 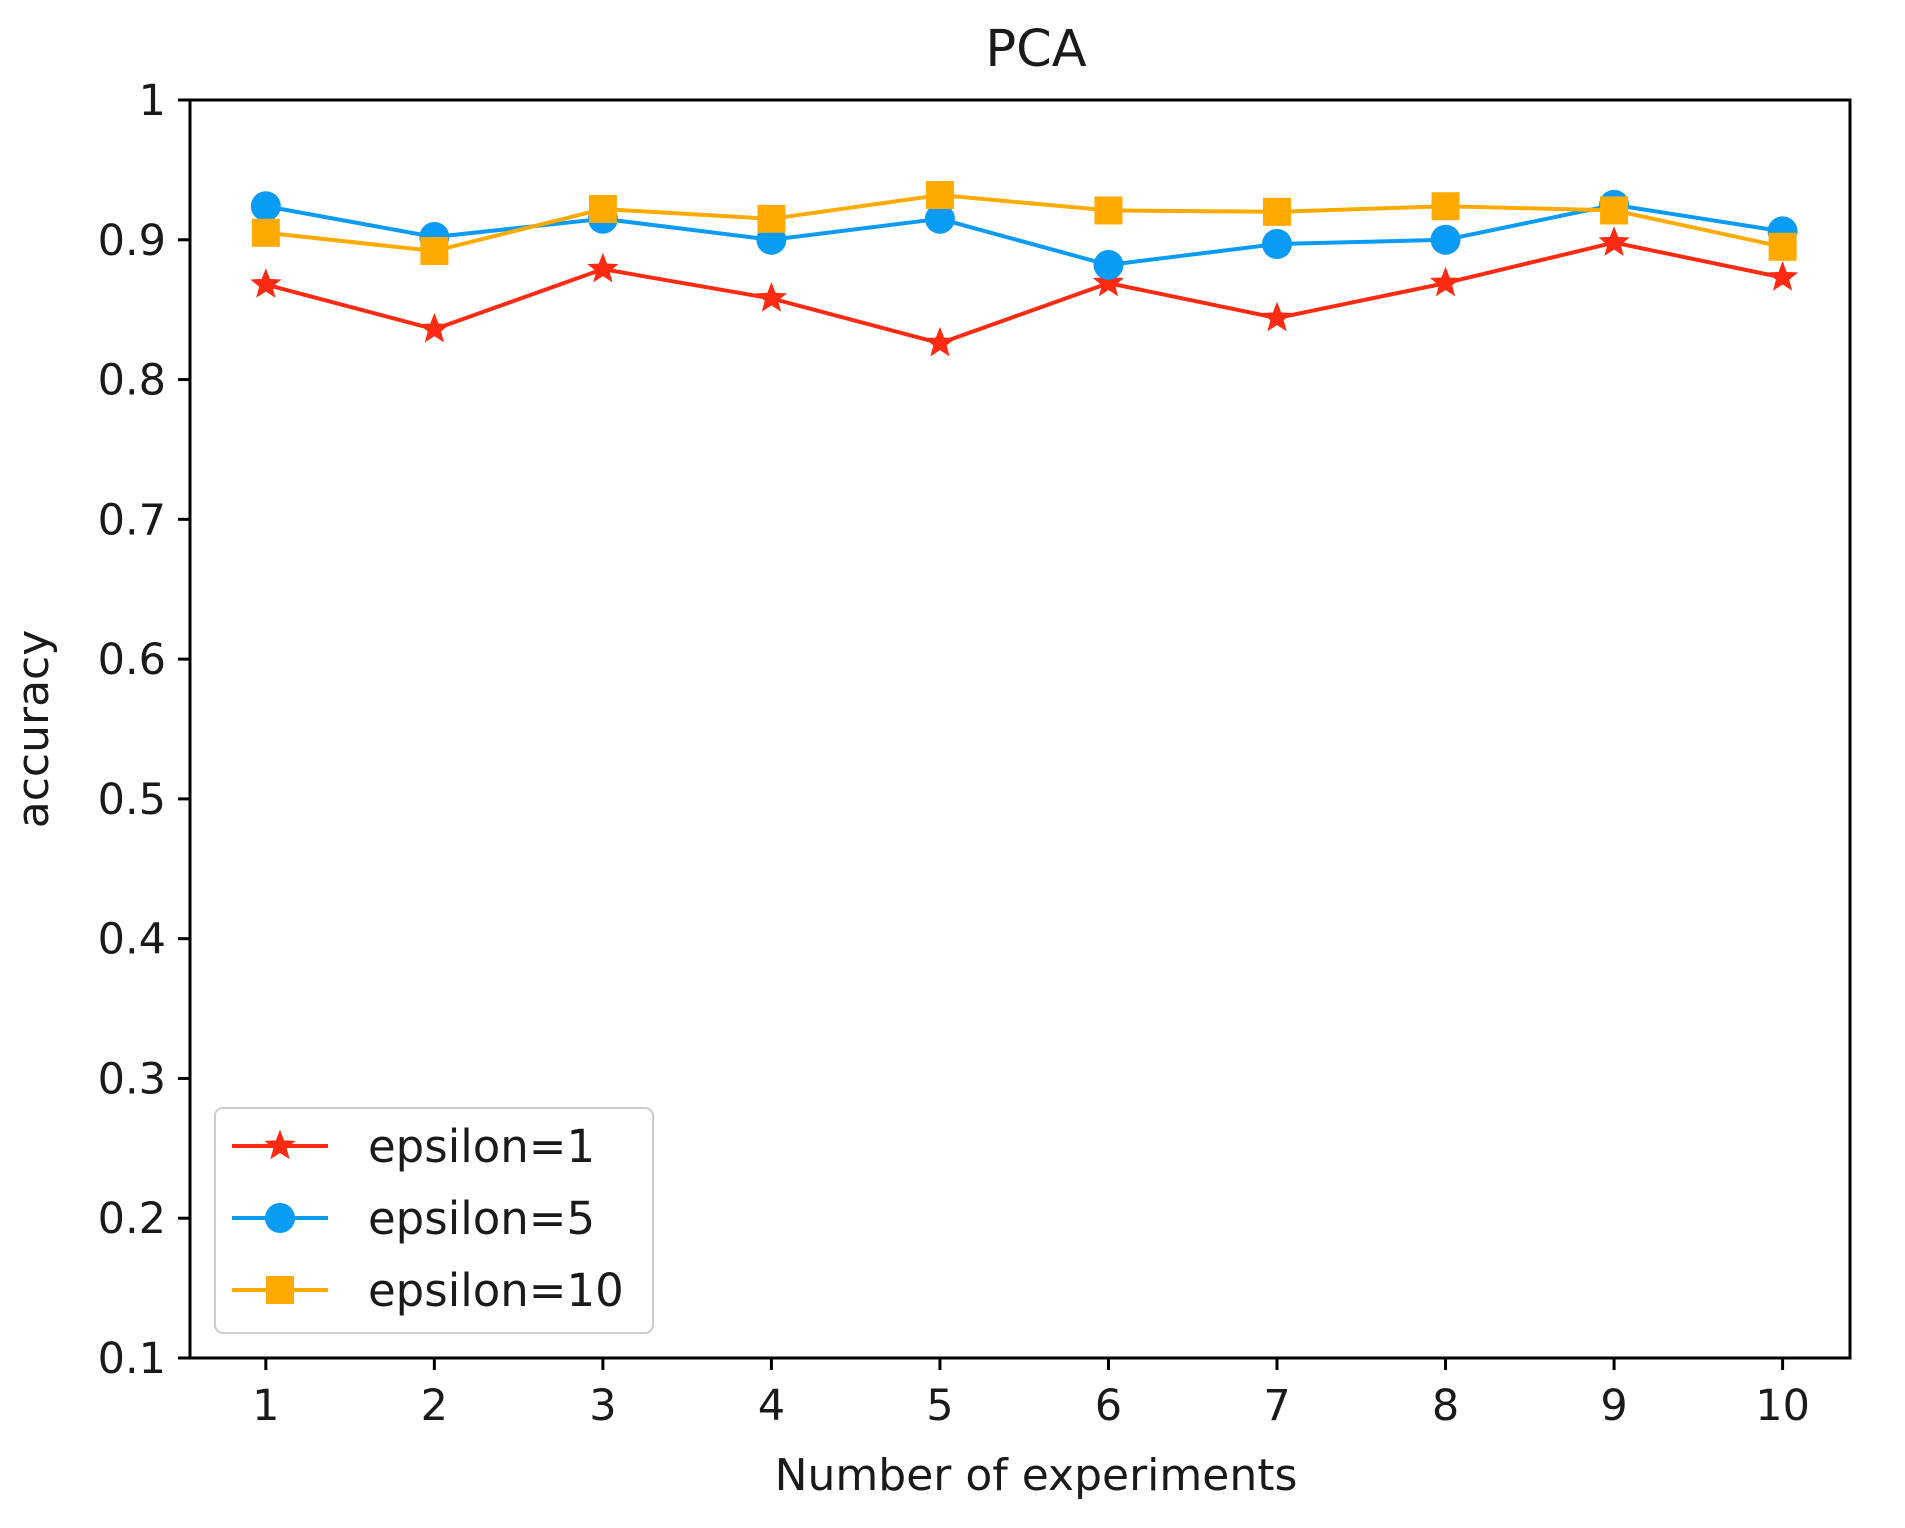 What do you see at coordinates (496, 1290) in the screenshot?
I see `legend-label: epsilon=10` at bounding box center [496, 1290].